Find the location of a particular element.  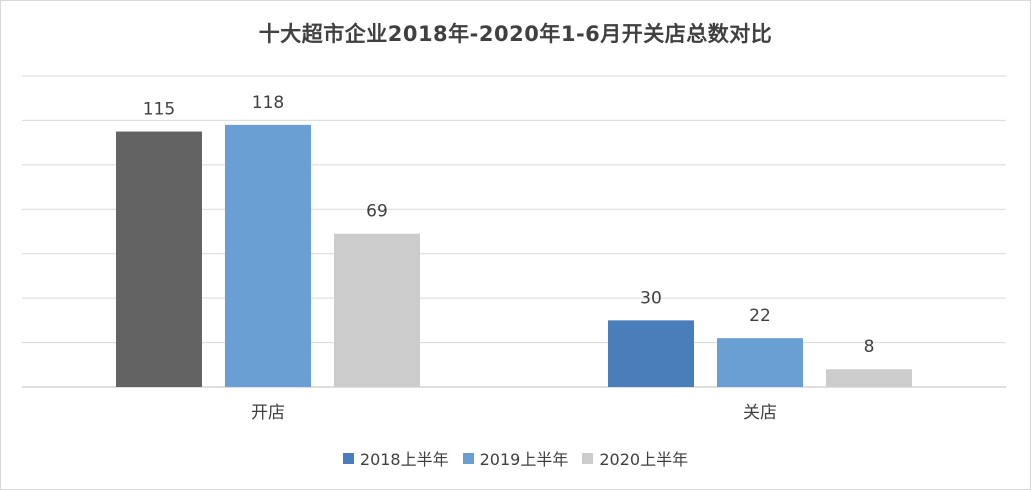

legend-item: 2018上半年 is located at coordinates (395, 458).